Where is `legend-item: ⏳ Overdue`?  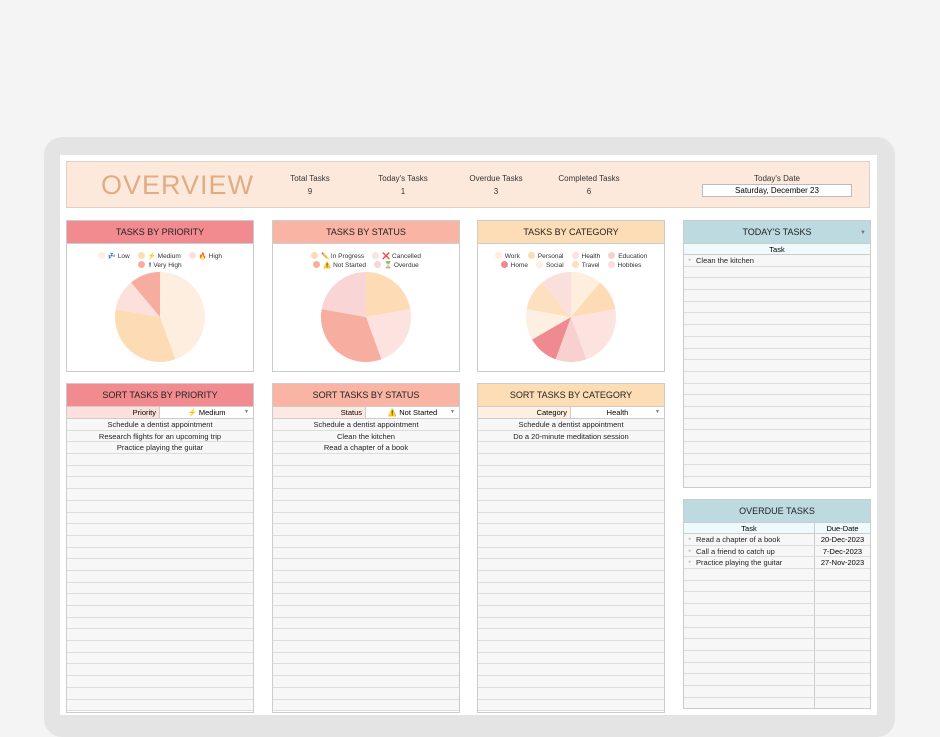 legend-item: ⏳ Overdue is located at coordinates (396, 265).